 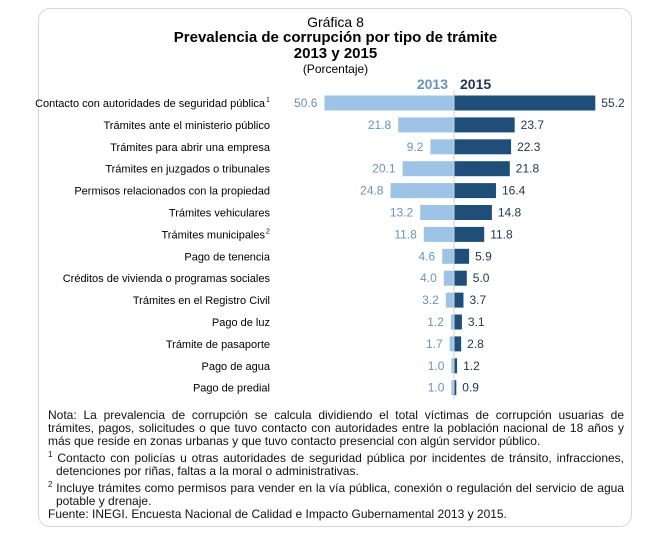 I want to click on chart-unit-label: (Porcentaje), so click(x=335, y=69).